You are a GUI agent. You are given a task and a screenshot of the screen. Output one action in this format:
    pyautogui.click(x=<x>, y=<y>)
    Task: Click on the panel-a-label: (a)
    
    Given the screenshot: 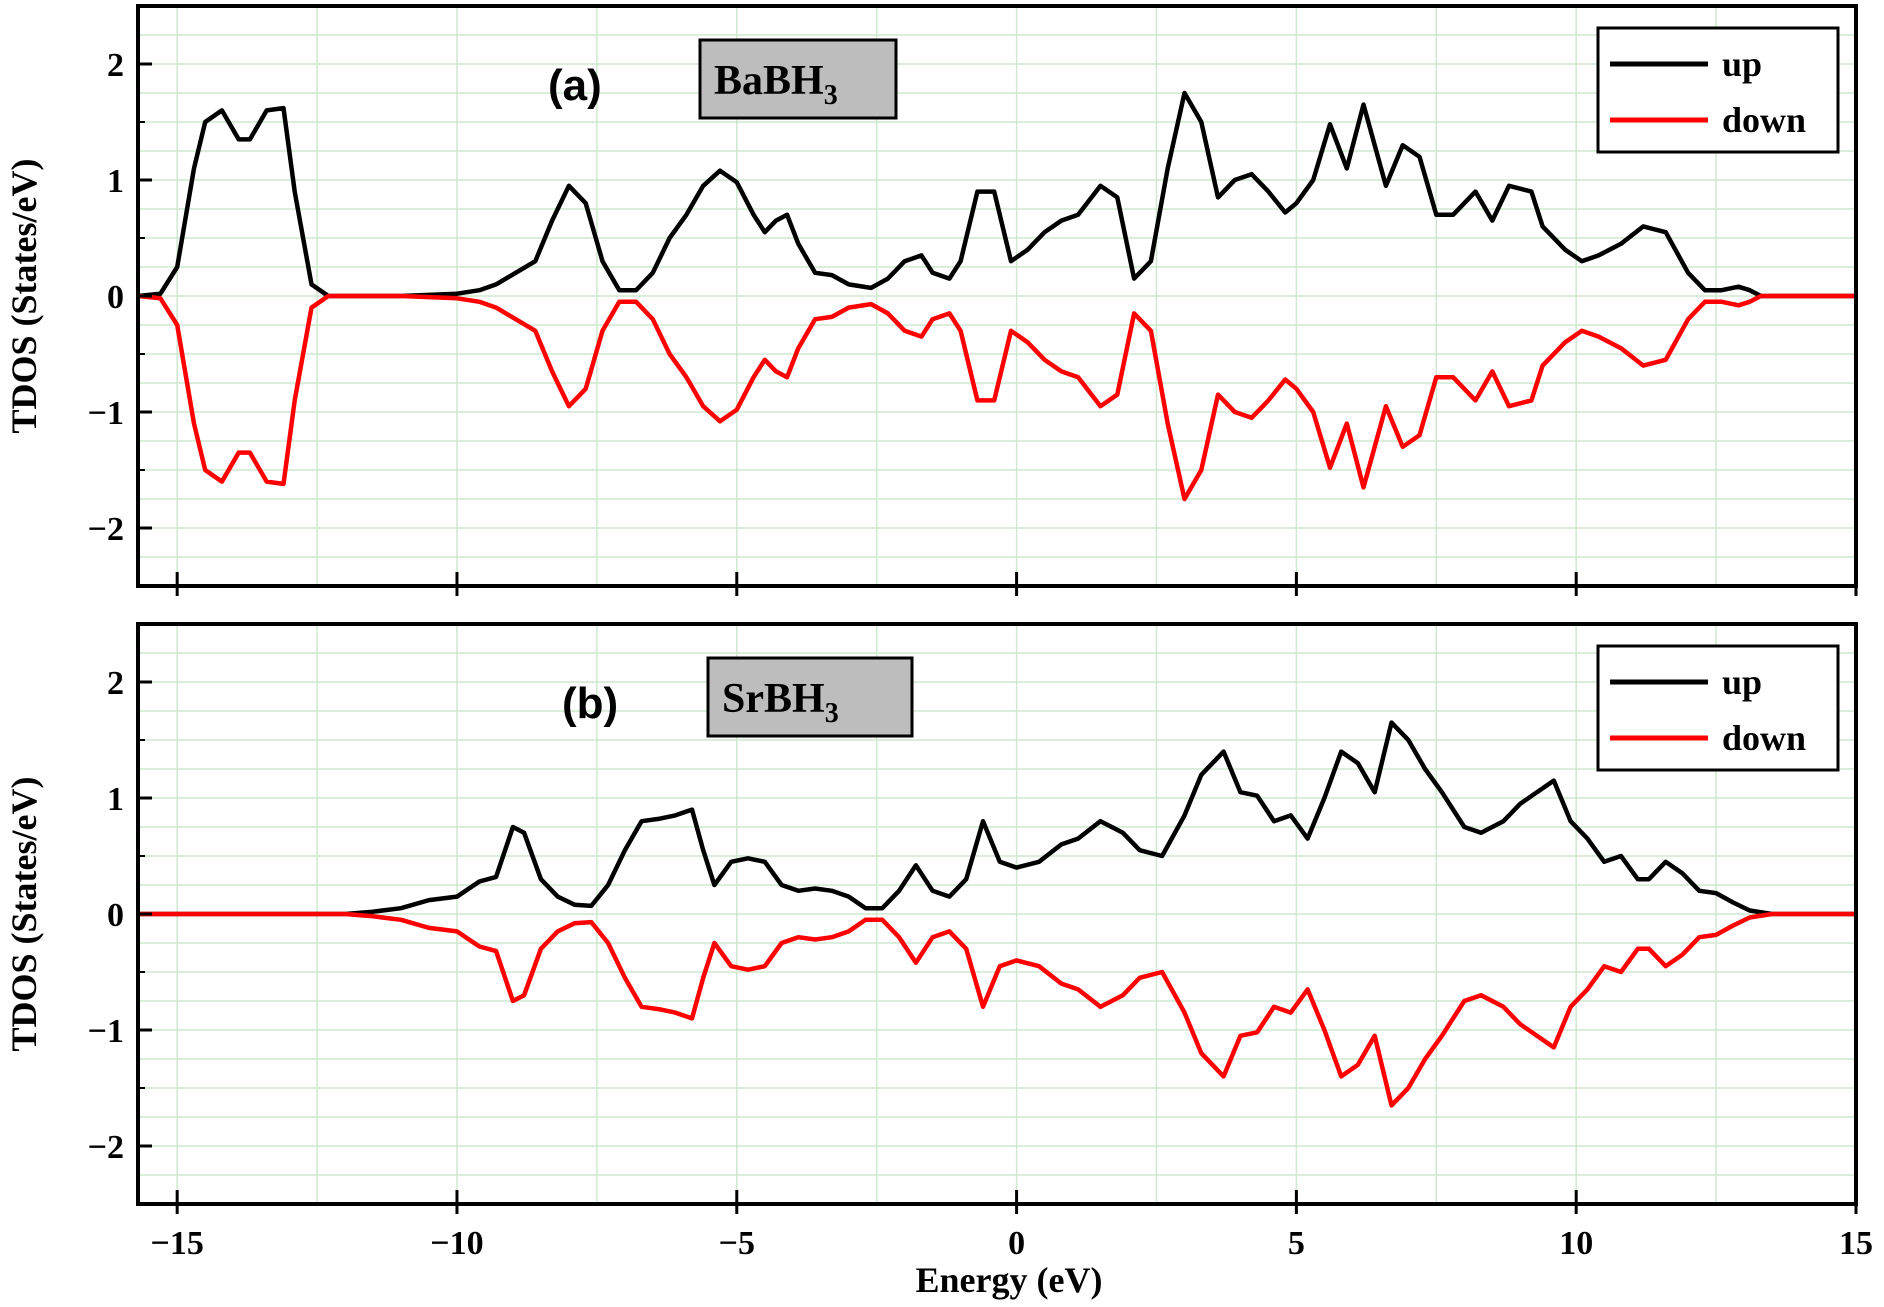 What is the action you would take?
    pyautogui.click(x=575, y=85)
    